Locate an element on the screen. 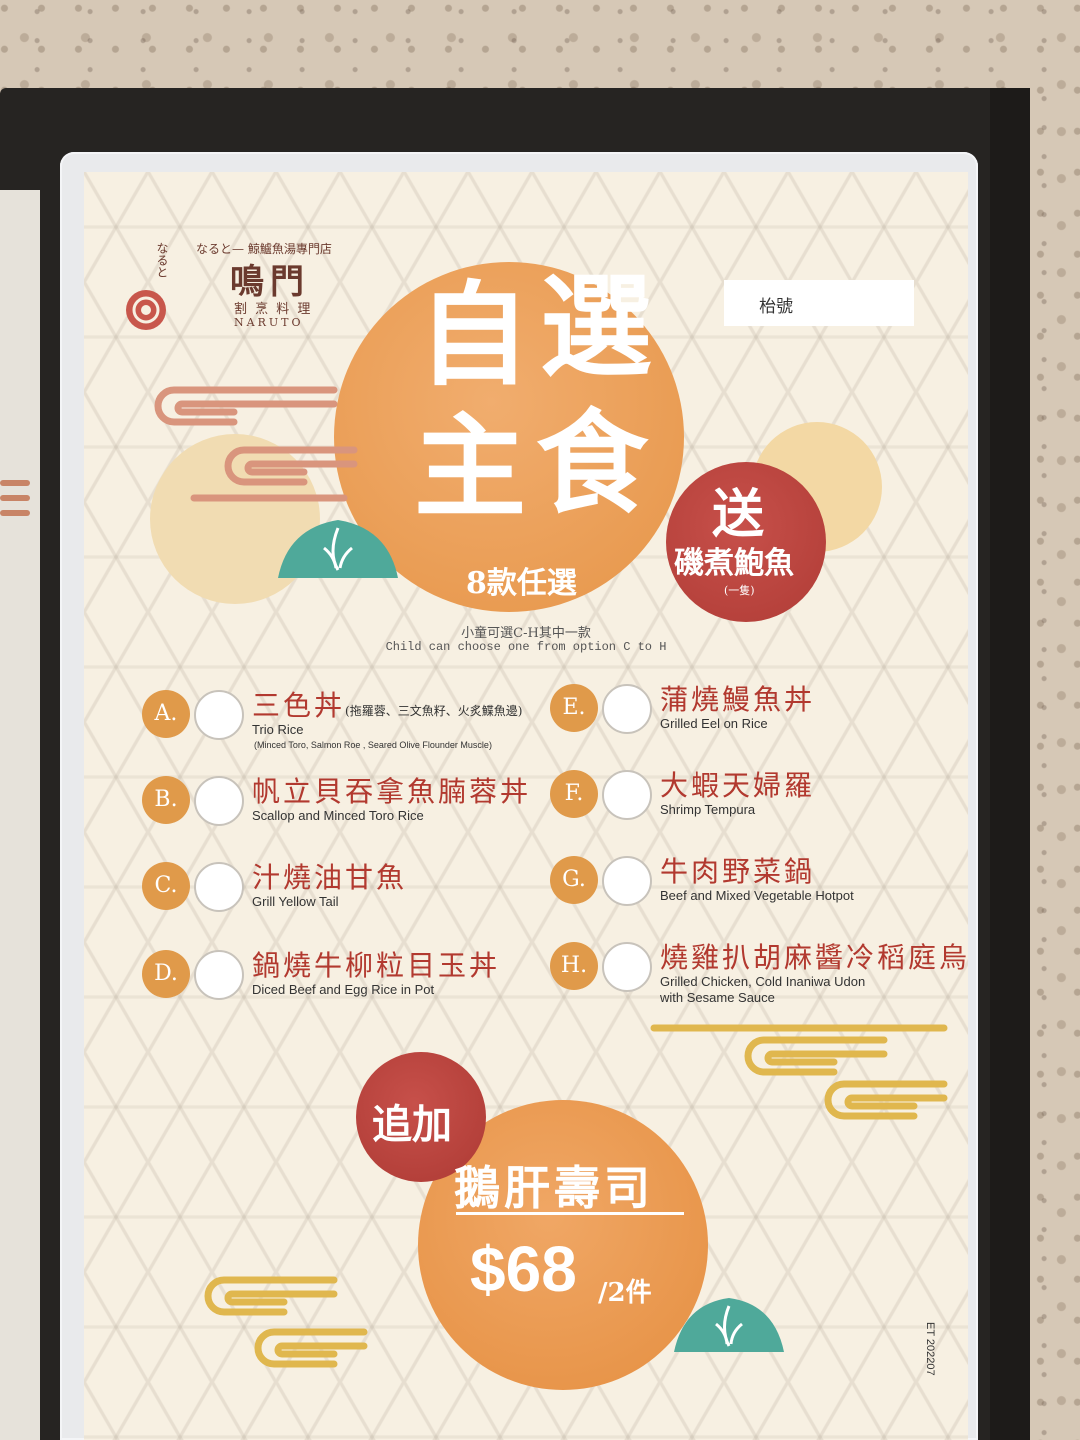  option-letter: H. is located at coordinates (574, 966).